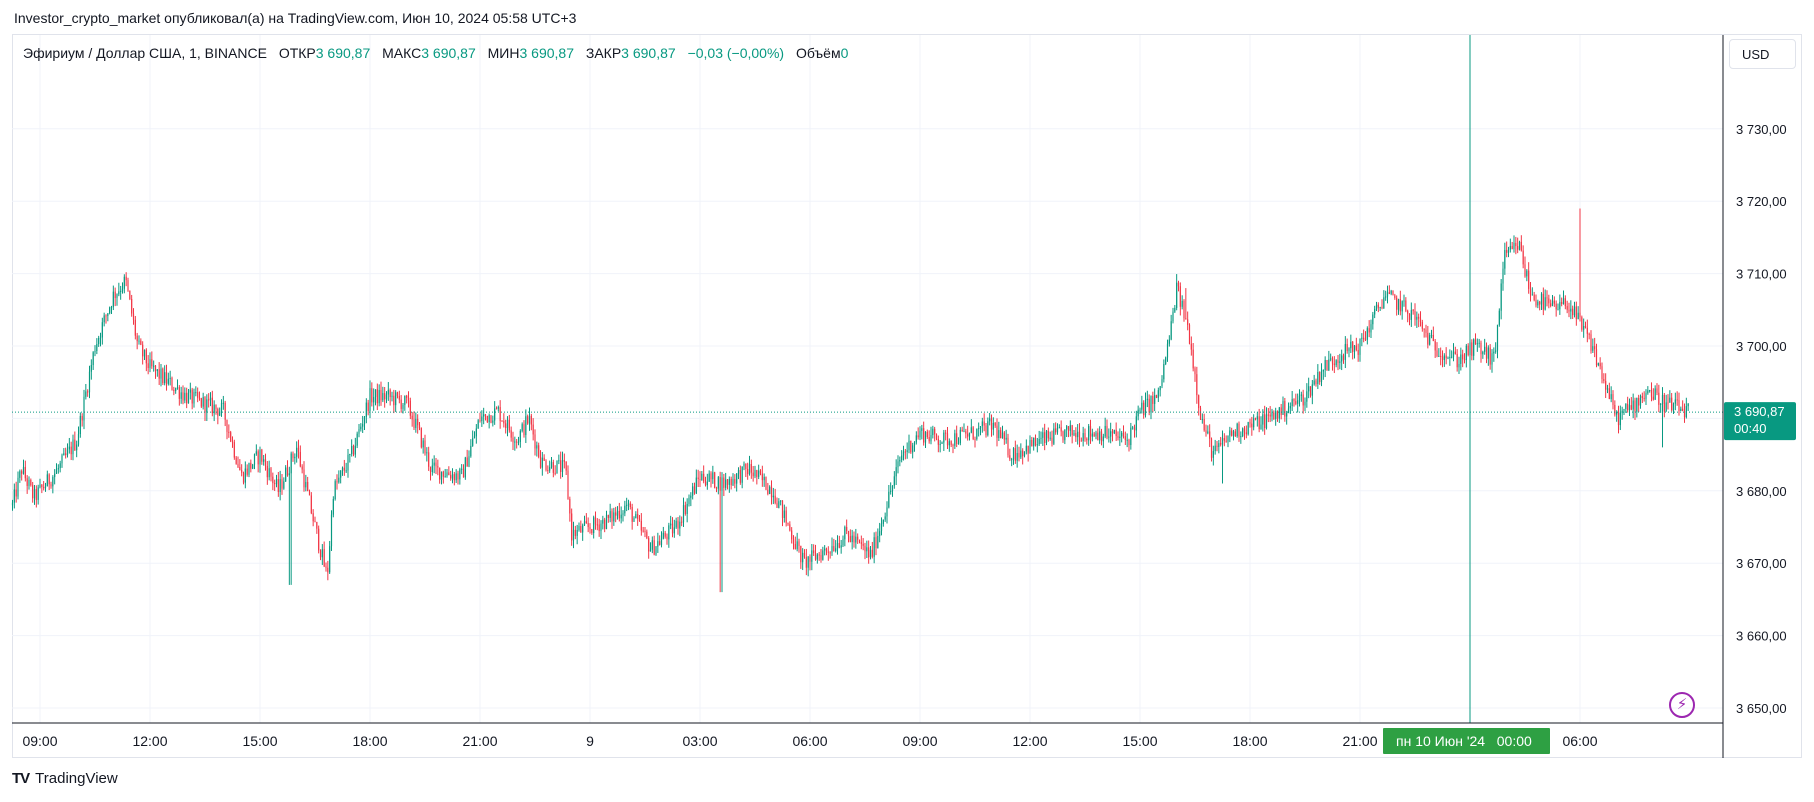  I want to click on crosshair-time-value: пн 10 Июн '24 00:00, so click(1464, 741).